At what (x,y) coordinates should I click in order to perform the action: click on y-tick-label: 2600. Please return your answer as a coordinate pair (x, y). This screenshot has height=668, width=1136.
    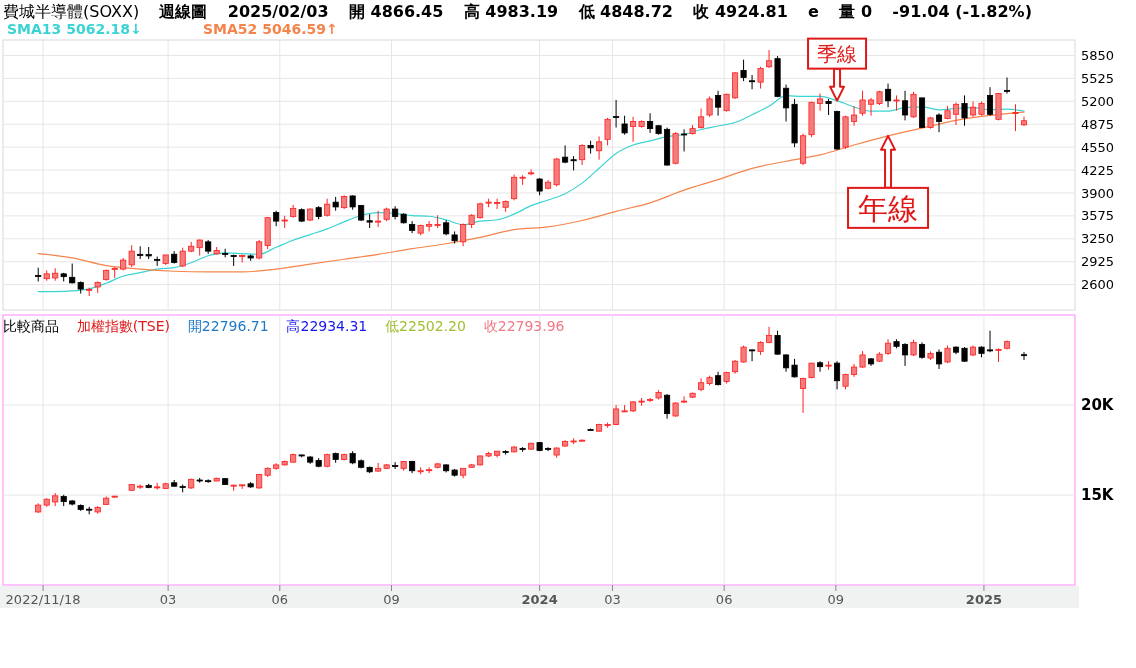
    Looking at the image, I should click on (1098, 285).